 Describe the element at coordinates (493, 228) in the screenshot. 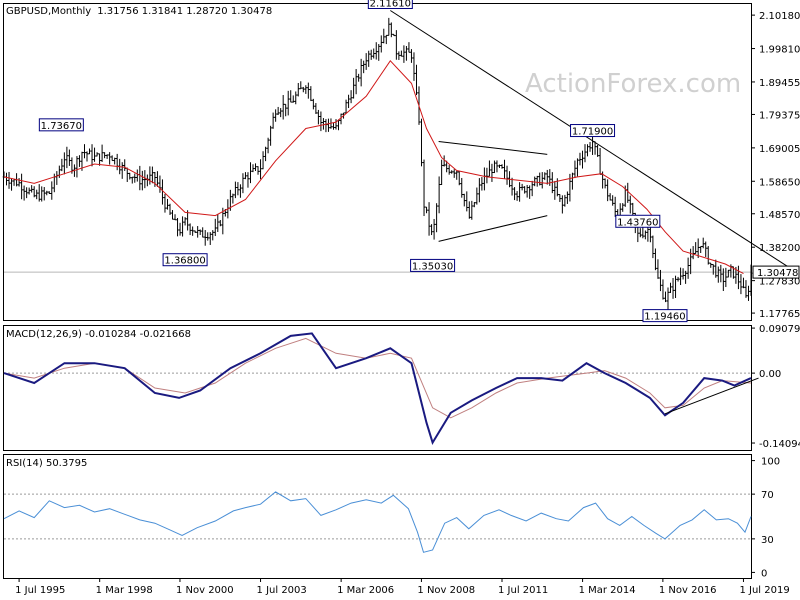

I see `trendline` at that location.